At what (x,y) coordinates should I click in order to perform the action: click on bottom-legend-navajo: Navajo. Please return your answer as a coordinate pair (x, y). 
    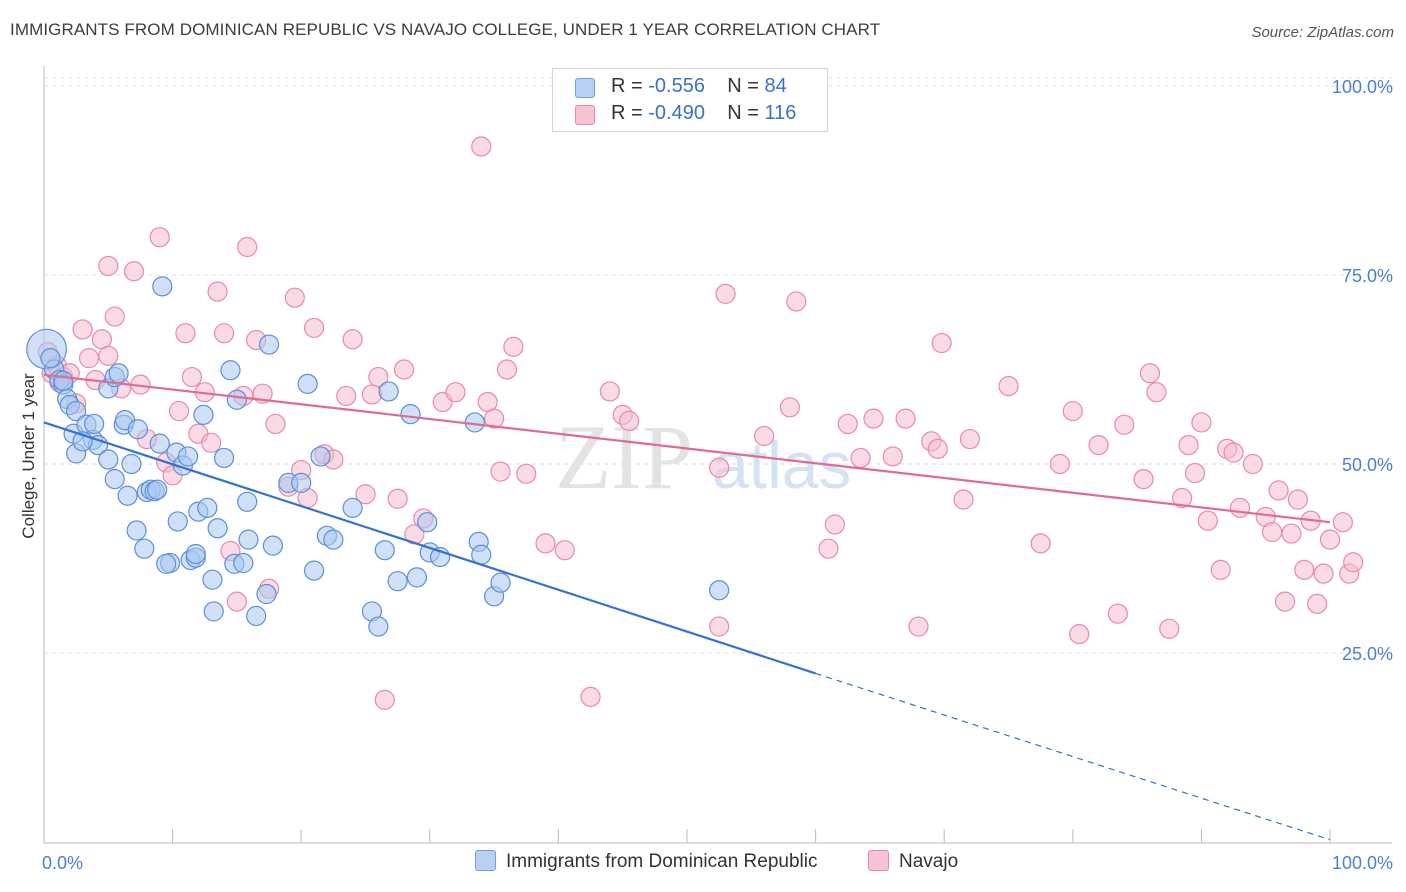
    Looking at the image, I should click on (913, 861).